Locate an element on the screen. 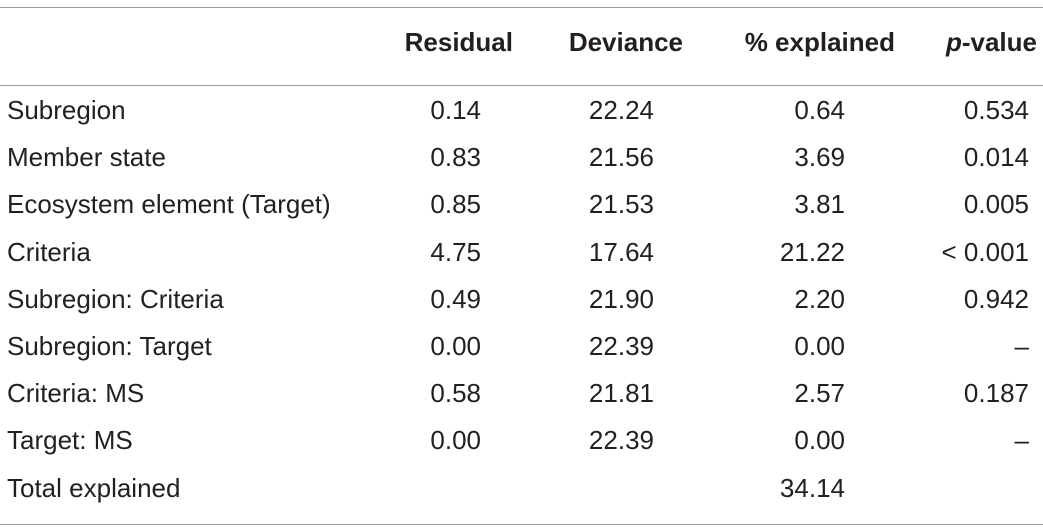 This screenshot has height=532, width=1043. row-label: Target: MS is located at coordinates (70, 440).